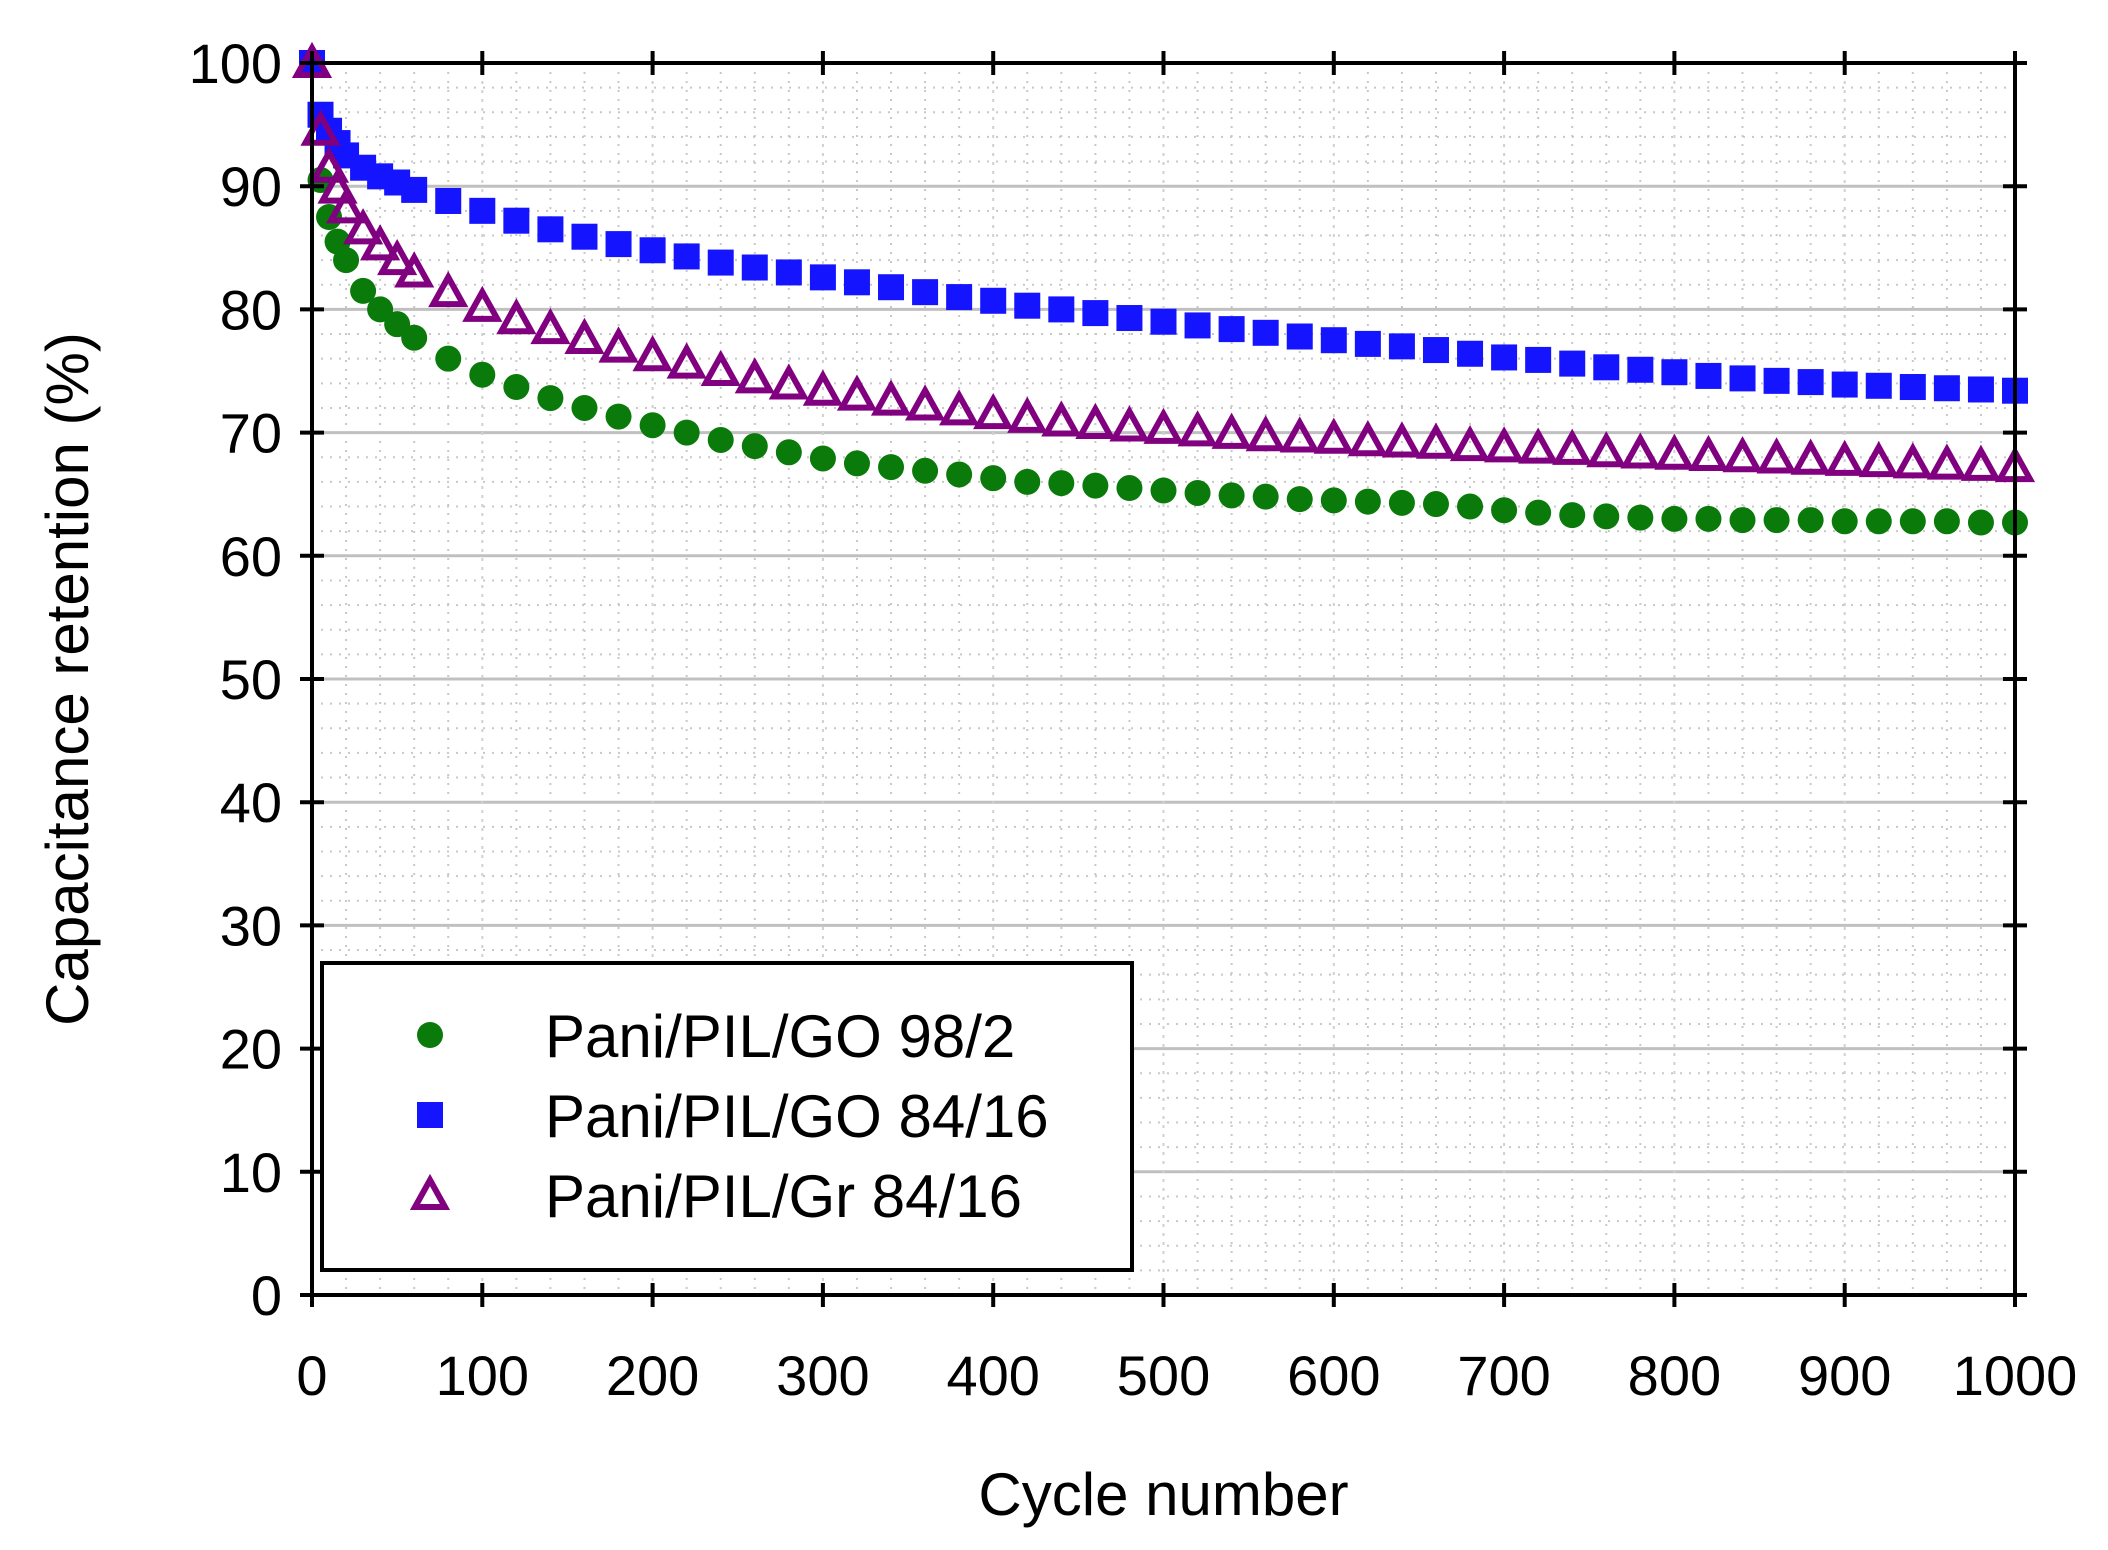  Describe the element at coordinates (733, 1116) in the screenshot. I see `legend-item-go-84-16: Pani/PIL/GO 84/16` at that location.